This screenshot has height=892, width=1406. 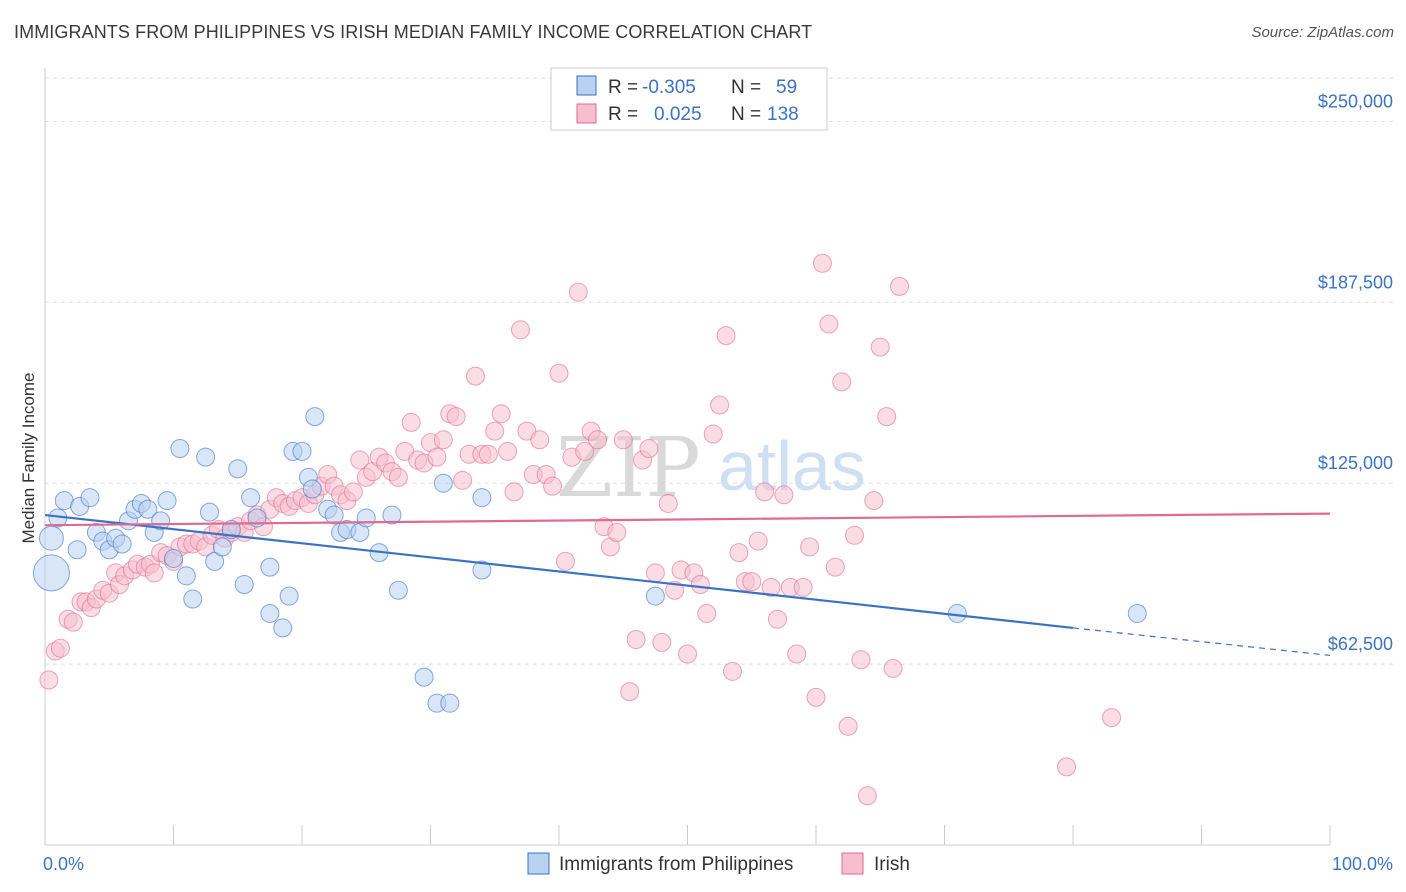 What do you see at coordinates (1355, 372) in the screenshot?
I see `y-tick-labels: $62,500 $125,000 $187,500 $250,000` at bounding box center [1355, 372].